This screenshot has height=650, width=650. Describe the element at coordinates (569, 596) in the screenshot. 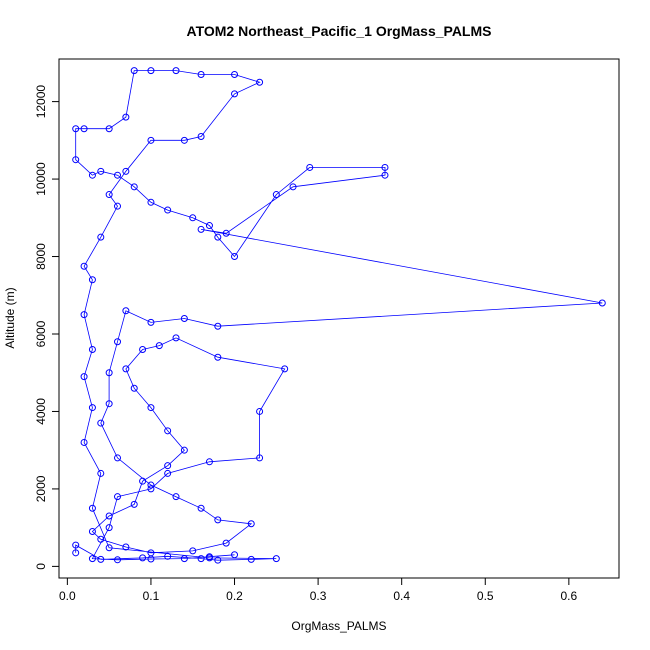

I see `x-tick-label: 0.6` at that location.